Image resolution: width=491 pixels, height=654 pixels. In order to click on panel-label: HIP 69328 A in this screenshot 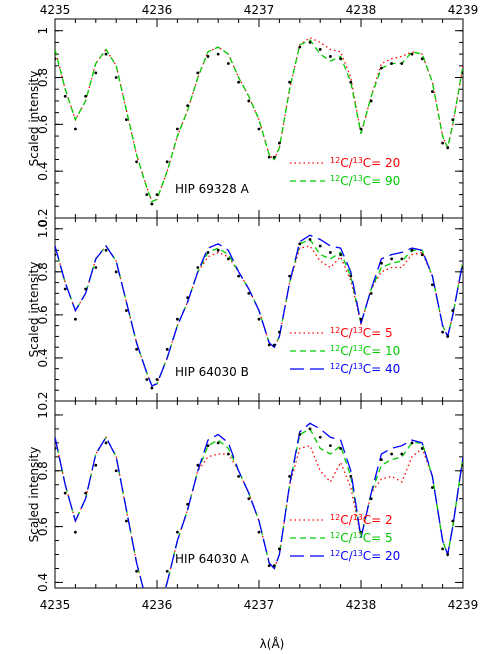, I will do `click(212, 189)`.